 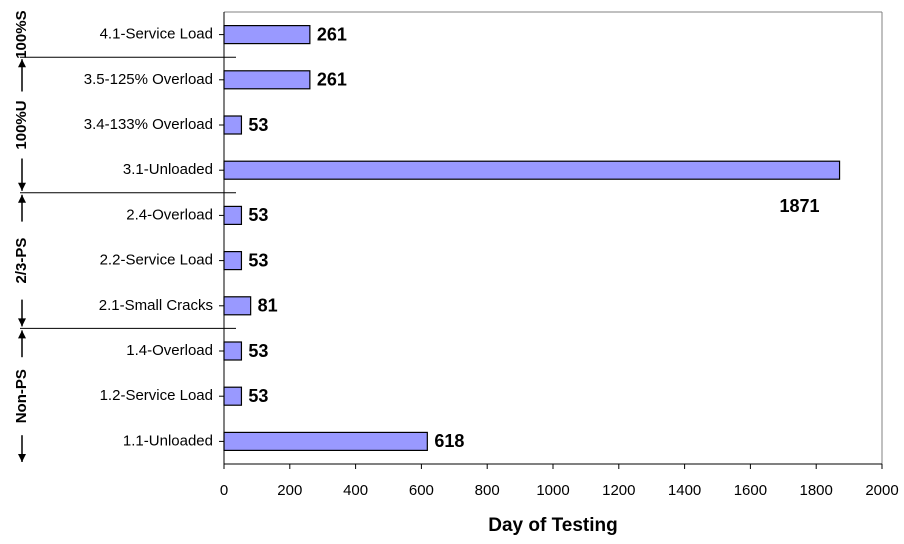 What do you see at coordinates (21, 124) in the screenshot?
I see `group-label: 100%U` at bounding box center [21, 124].